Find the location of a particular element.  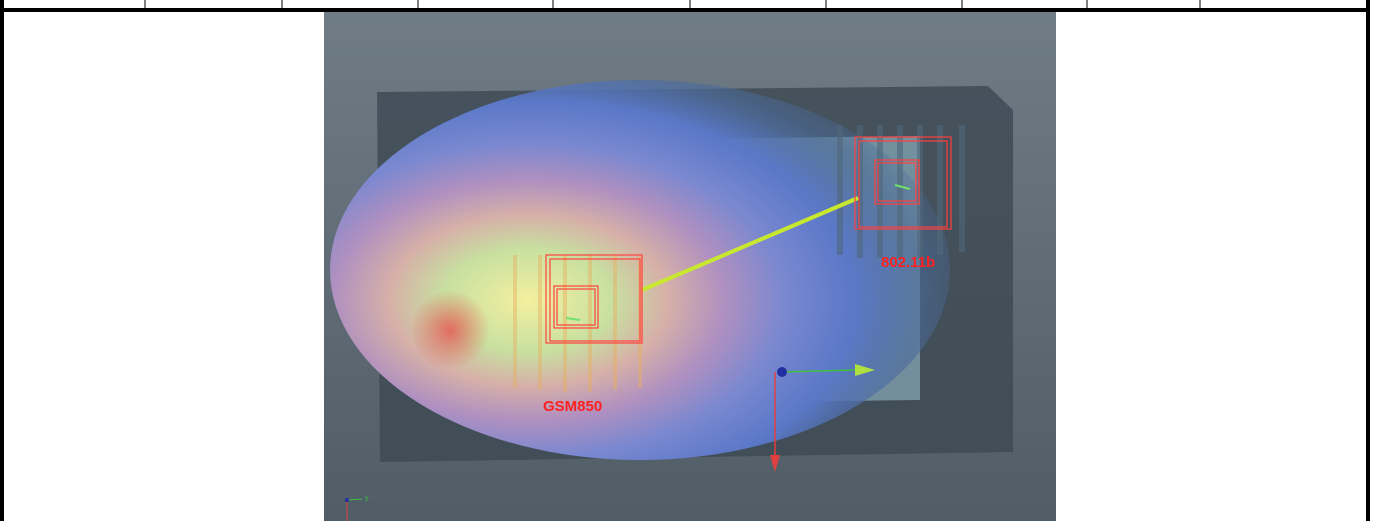

device-label: 802.11b is located at coordinates (908, 262).